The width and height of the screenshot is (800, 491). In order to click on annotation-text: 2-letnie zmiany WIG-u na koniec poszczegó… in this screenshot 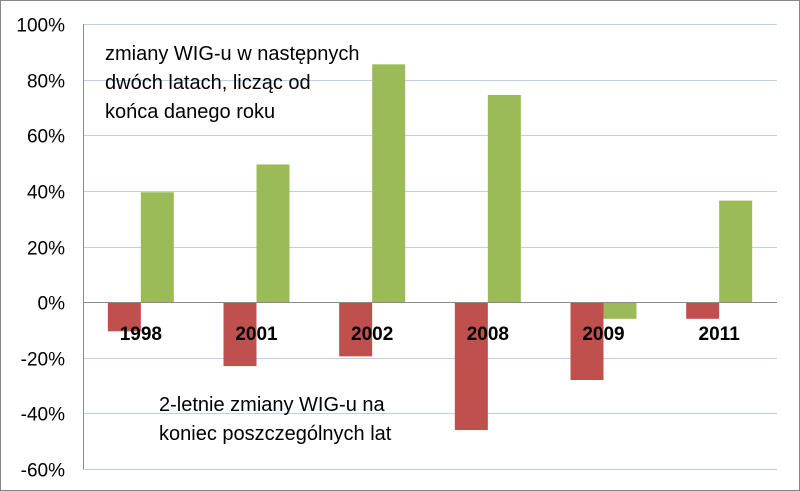, I will do `click(275, 419)`.